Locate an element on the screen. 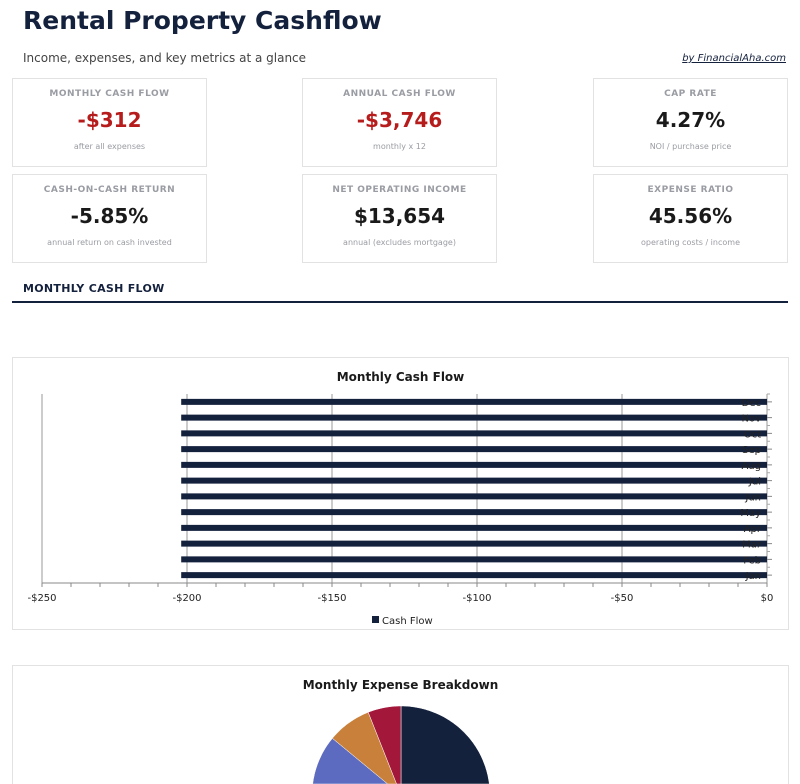  metric-caption: NOI / purchase price is located at coordinates (690, 146).